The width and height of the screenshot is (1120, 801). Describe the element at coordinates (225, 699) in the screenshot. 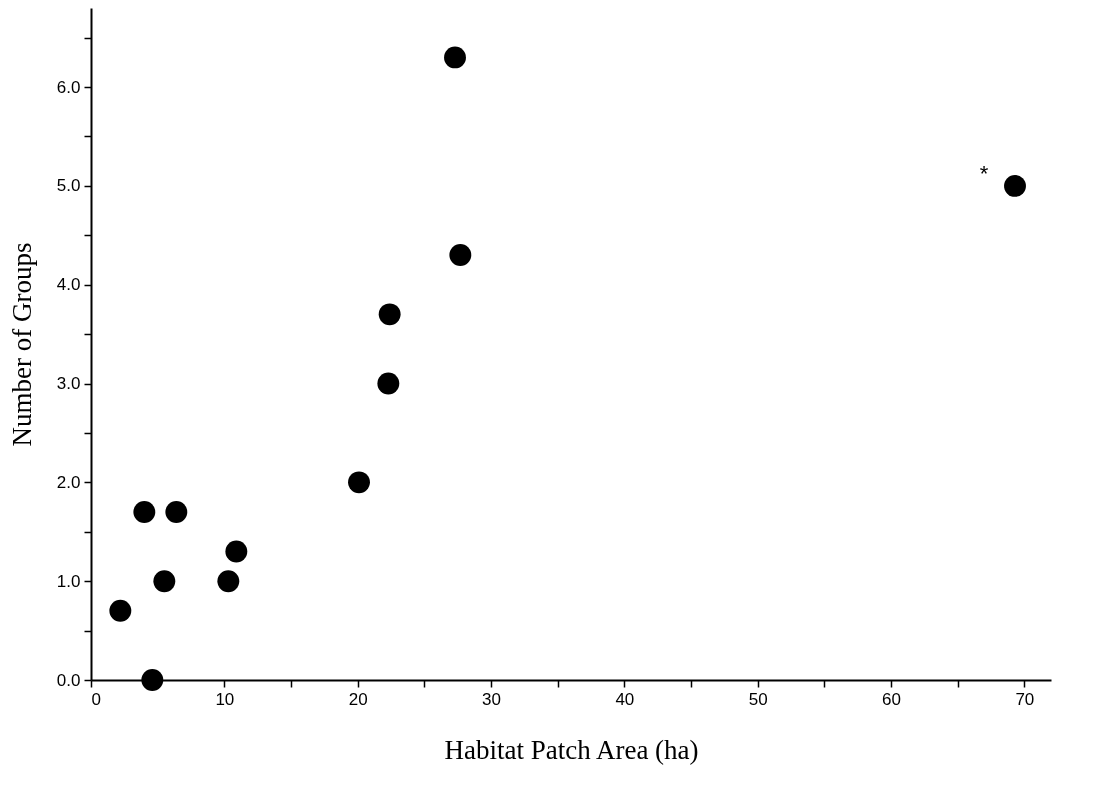

I see `x-tick-label: 10` at that location.